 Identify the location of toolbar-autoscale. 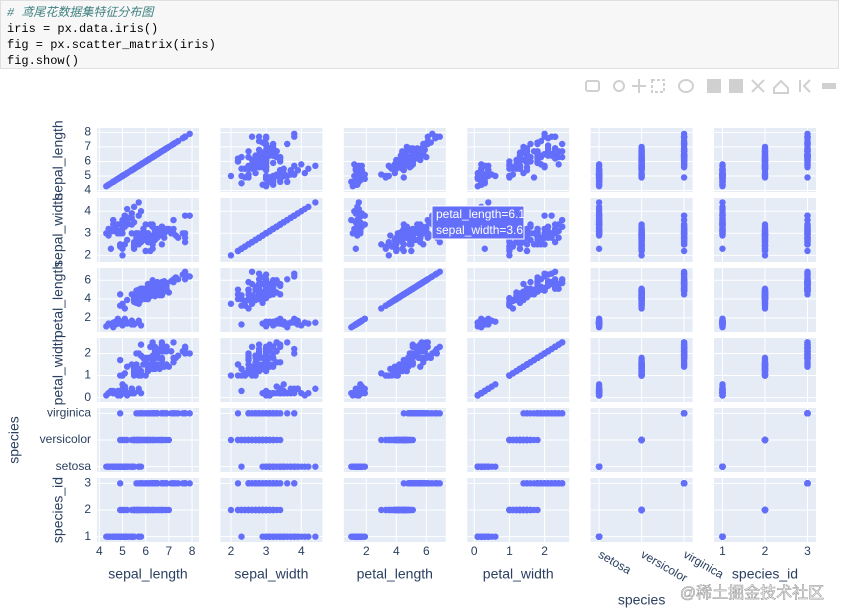
(758, 86).